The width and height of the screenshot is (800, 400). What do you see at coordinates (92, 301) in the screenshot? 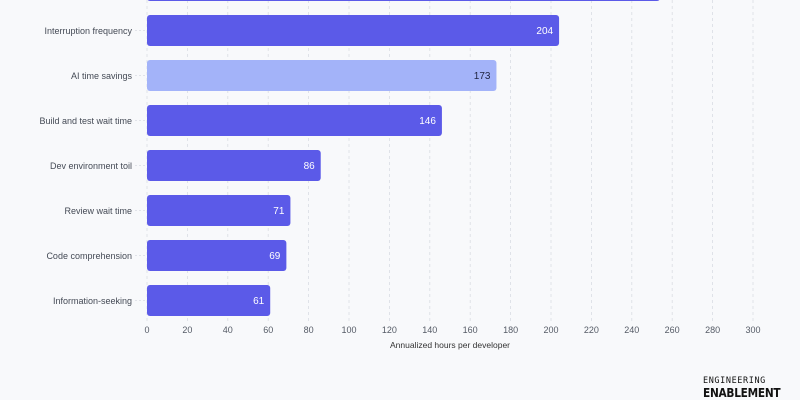
I see `category-label: Information-seeking` at bounding box center [92, 301].